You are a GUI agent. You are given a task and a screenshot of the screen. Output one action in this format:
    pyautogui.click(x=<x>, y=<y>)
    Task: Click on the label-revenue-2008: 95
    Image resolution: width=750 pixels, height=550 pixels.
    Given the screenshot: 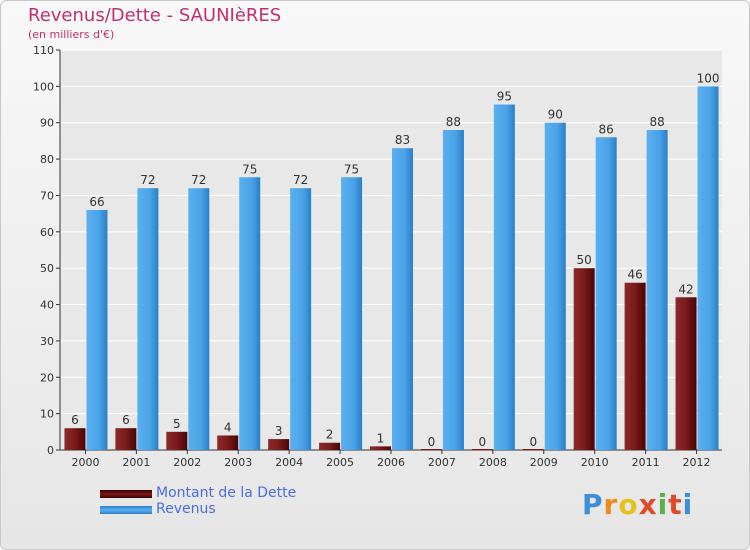 What is the action you would take?
    pyautogui.click(x=504, y=97)
    